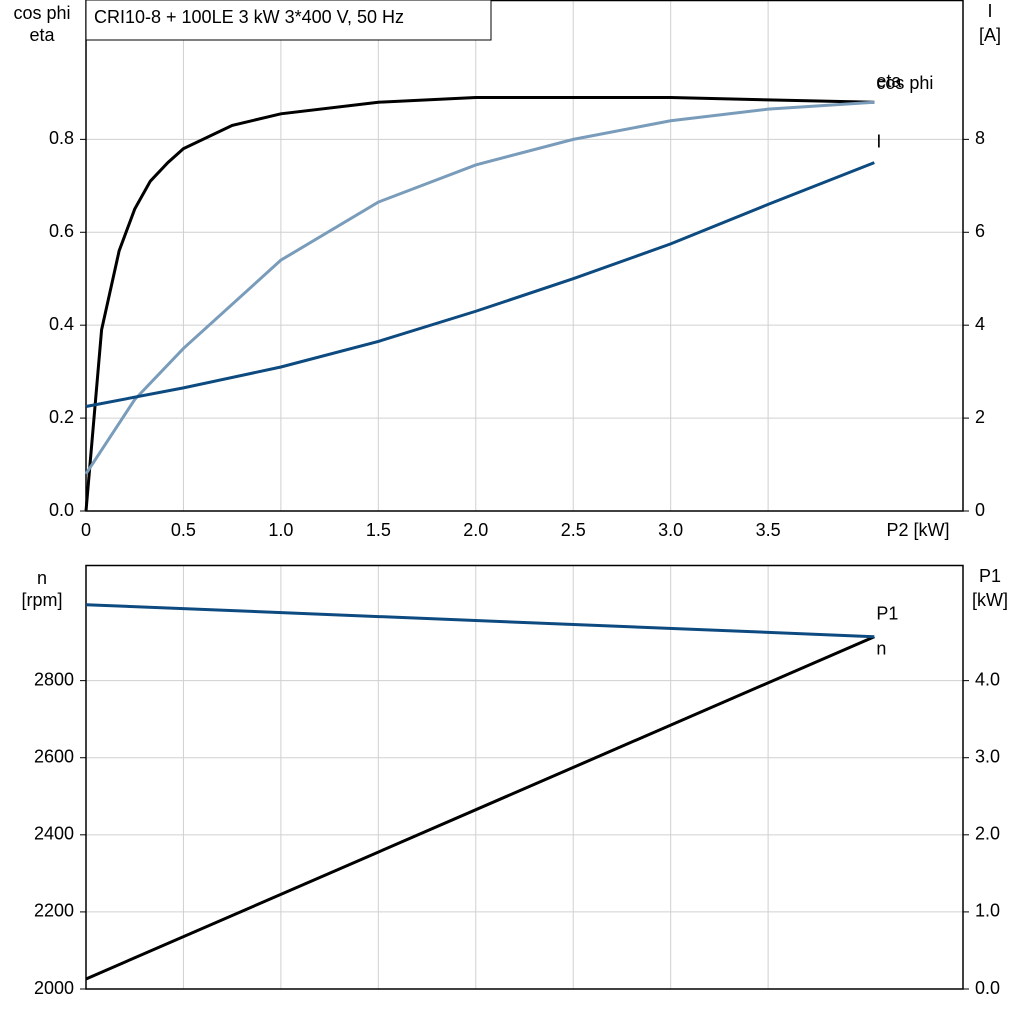 The height and width of the screenshot is (1024, 1024). I want to click on x-tick-label: 3.0, so click(670, 530).